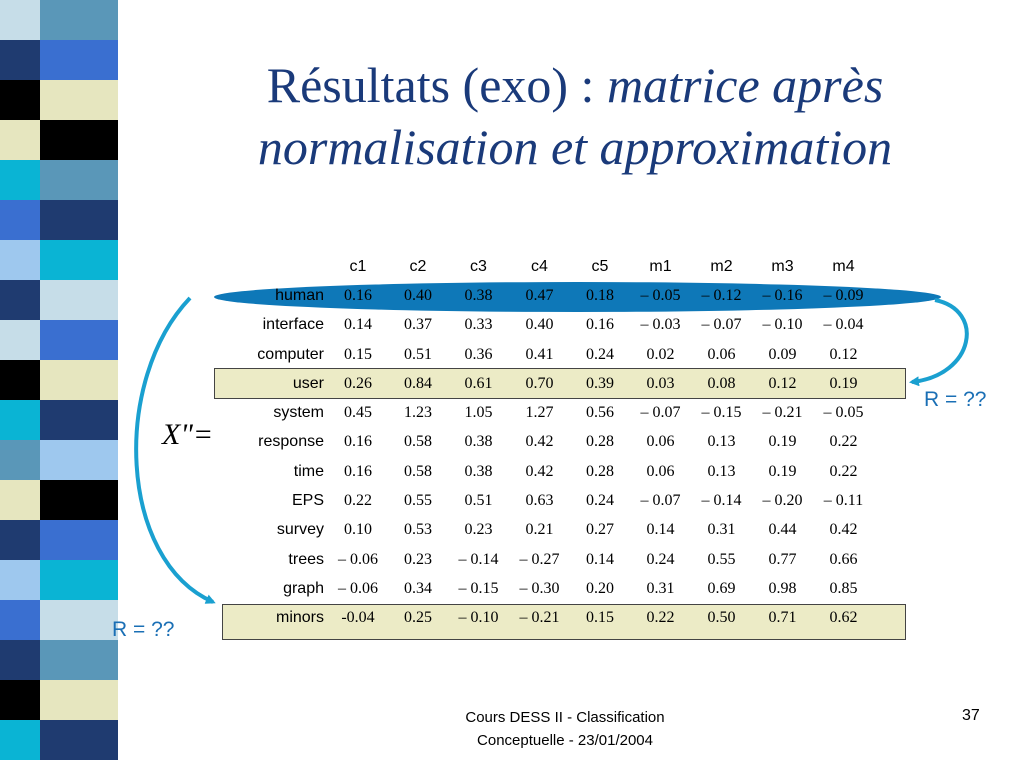 Image resolution: width=1024 pixels, height=768 pixels. I want to click on matrix-cell: 0.37, so click(418, 325).